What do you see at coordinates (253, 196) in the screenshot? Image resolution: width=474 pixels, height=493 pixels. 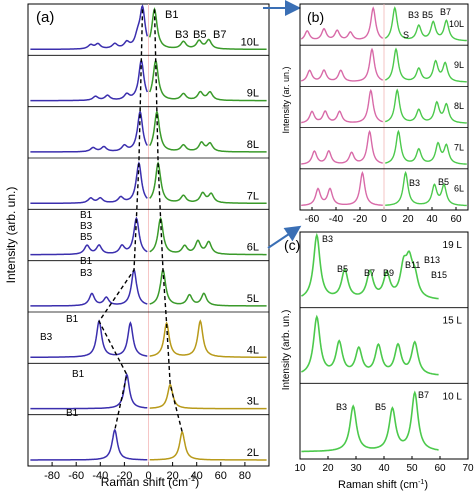 I see `a-layer-label-7L: 7L` at bounding box center [253, 196].